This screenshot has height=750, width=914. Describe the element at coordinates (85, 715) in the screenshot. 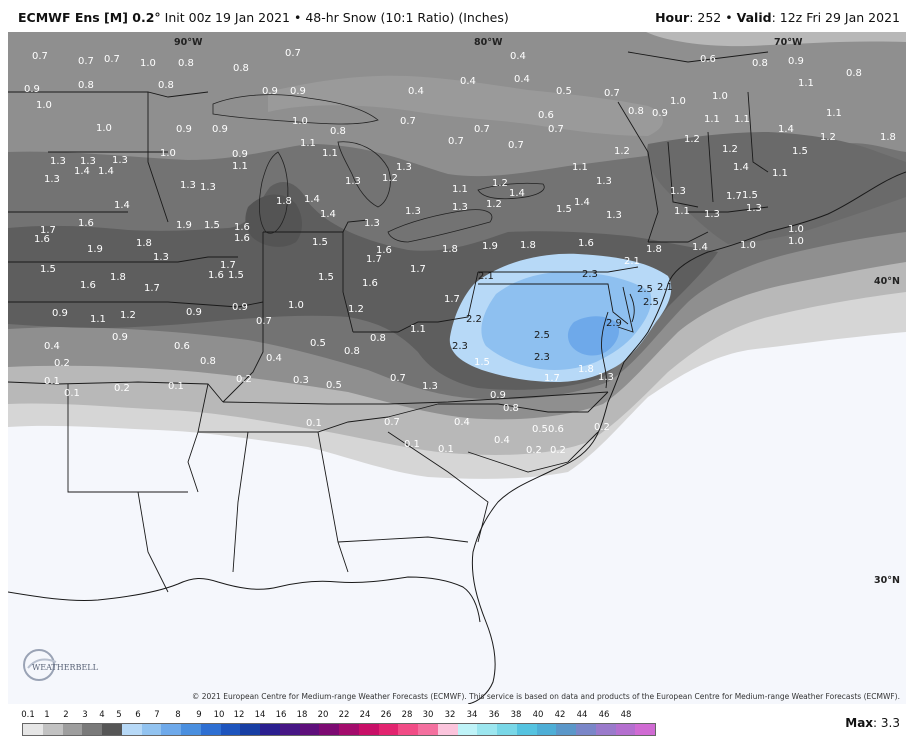

I see `colorbar-tick: 3` at that location.